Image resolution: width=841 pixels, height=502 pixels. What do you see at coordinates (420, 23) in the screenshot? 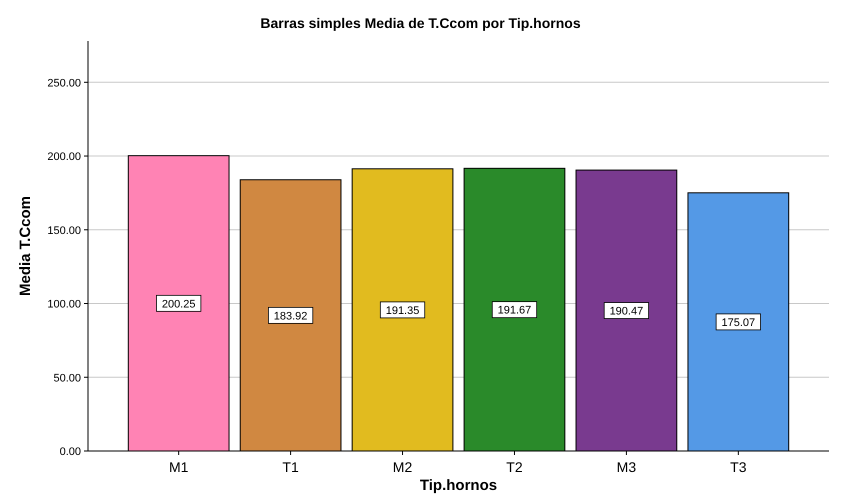
I see `chart-title: Barras simples Media de T.Ccom por Tip.hornos` at bounding box center [420, 23].